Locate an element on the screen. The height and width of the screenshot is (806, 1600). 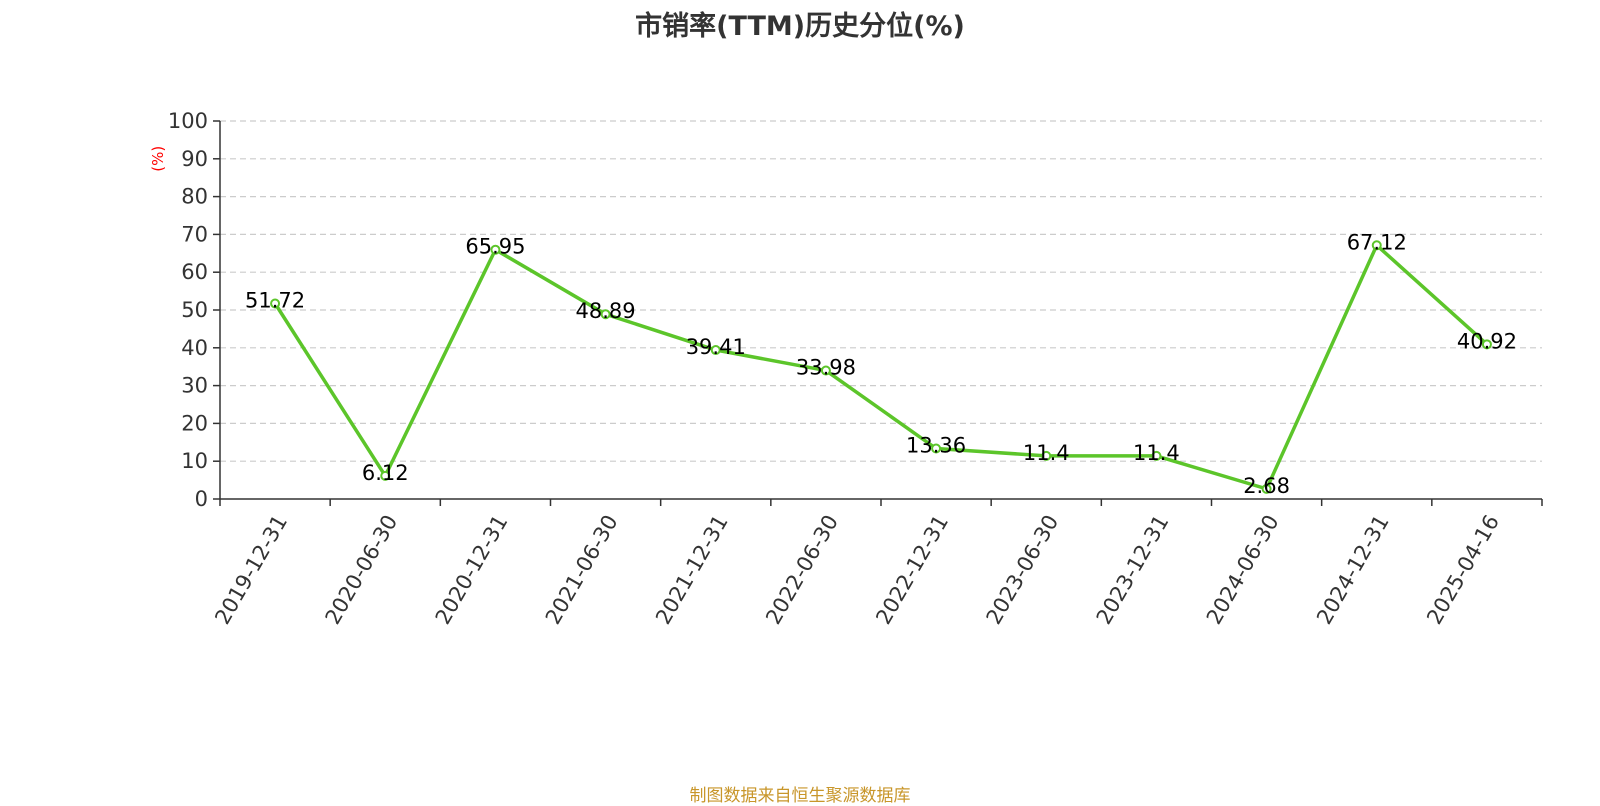
x-tick-label: 2022-06-30 is located at coordinates (802, 570).